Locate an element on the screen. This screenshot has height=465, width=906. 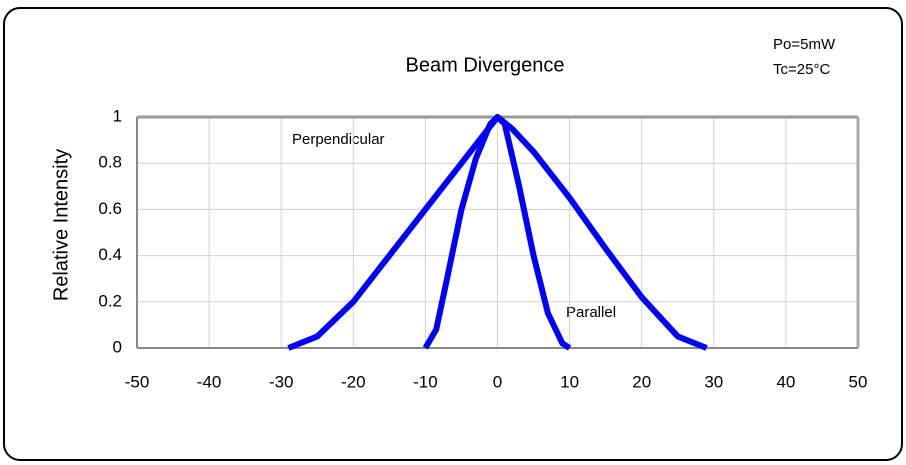
annotation: Parallel is located at coordinates (591, 312).